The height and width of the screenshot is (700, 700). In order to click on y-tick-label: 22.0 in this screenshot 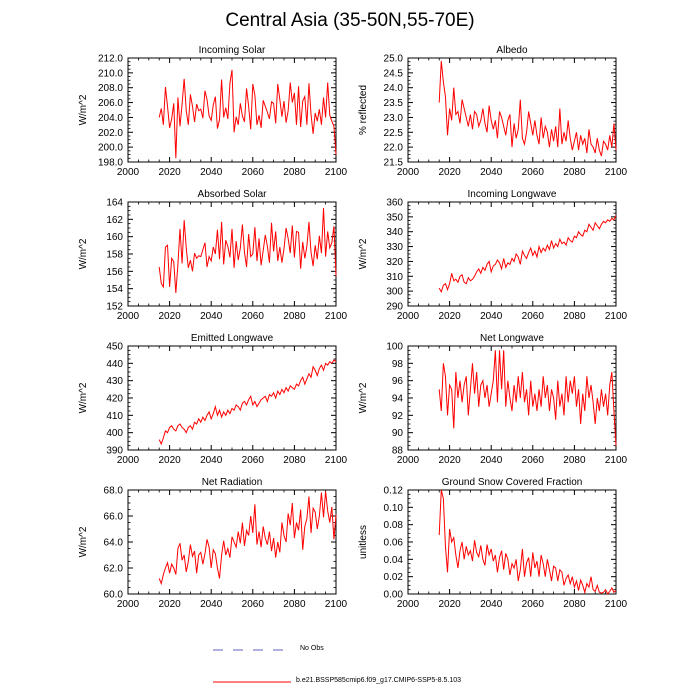, I will do `click(394, 148)`.